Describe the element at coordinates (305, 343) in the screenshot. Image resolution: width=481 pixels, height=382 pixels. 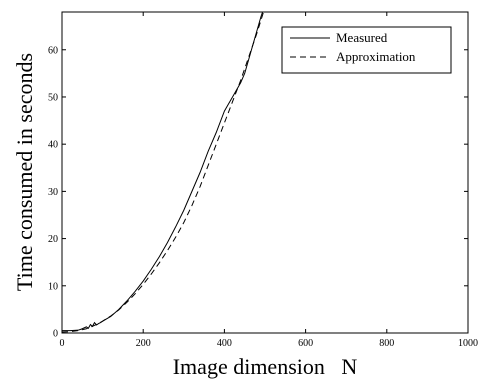
I see `x-tick-label: 600` at that location.